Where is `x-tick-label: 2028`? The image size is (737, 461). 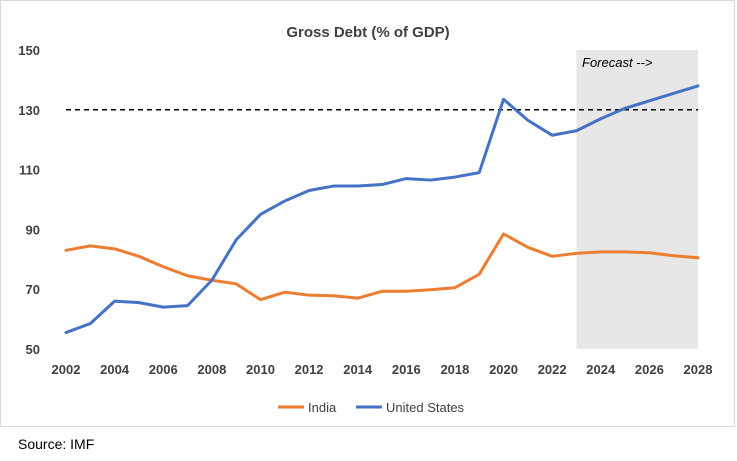 x-tick-label: 2028 is located at coordinates (698, 369).